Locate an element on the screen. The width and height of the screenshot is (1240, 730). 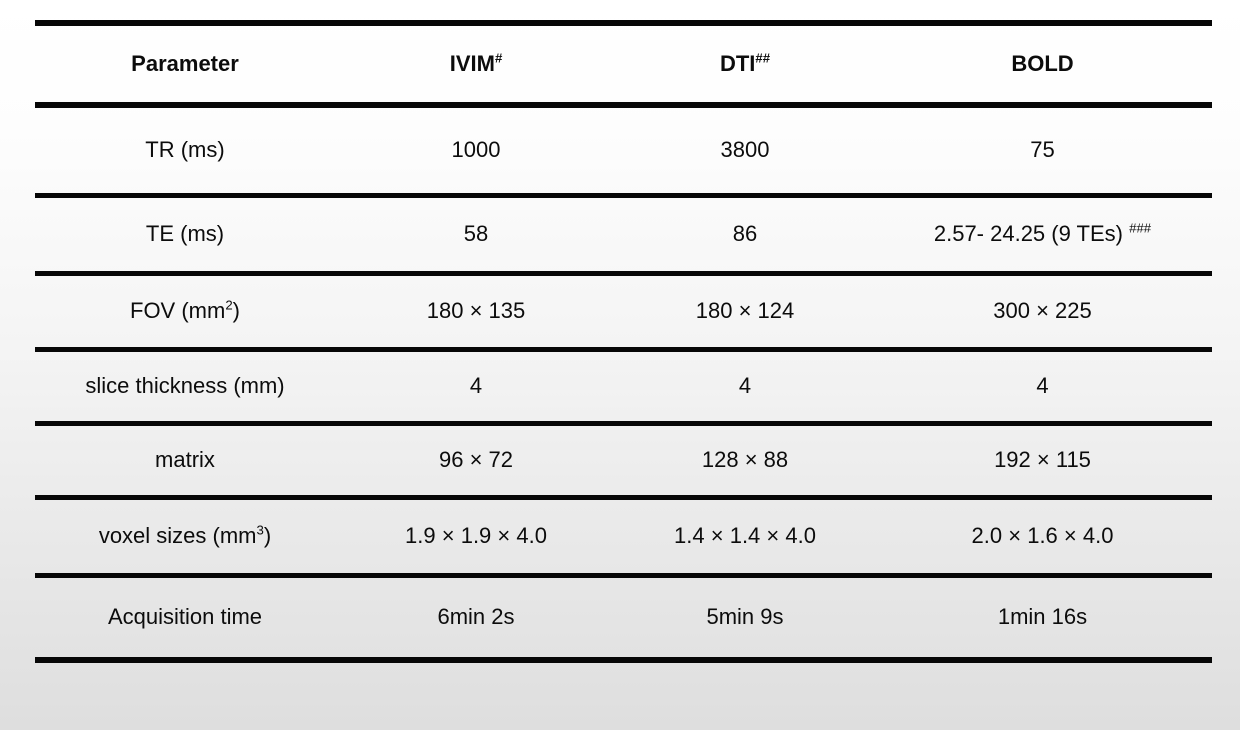
table-row-tr: TR (ms) 1000 3800 75 is located at coordinates (623, 150).